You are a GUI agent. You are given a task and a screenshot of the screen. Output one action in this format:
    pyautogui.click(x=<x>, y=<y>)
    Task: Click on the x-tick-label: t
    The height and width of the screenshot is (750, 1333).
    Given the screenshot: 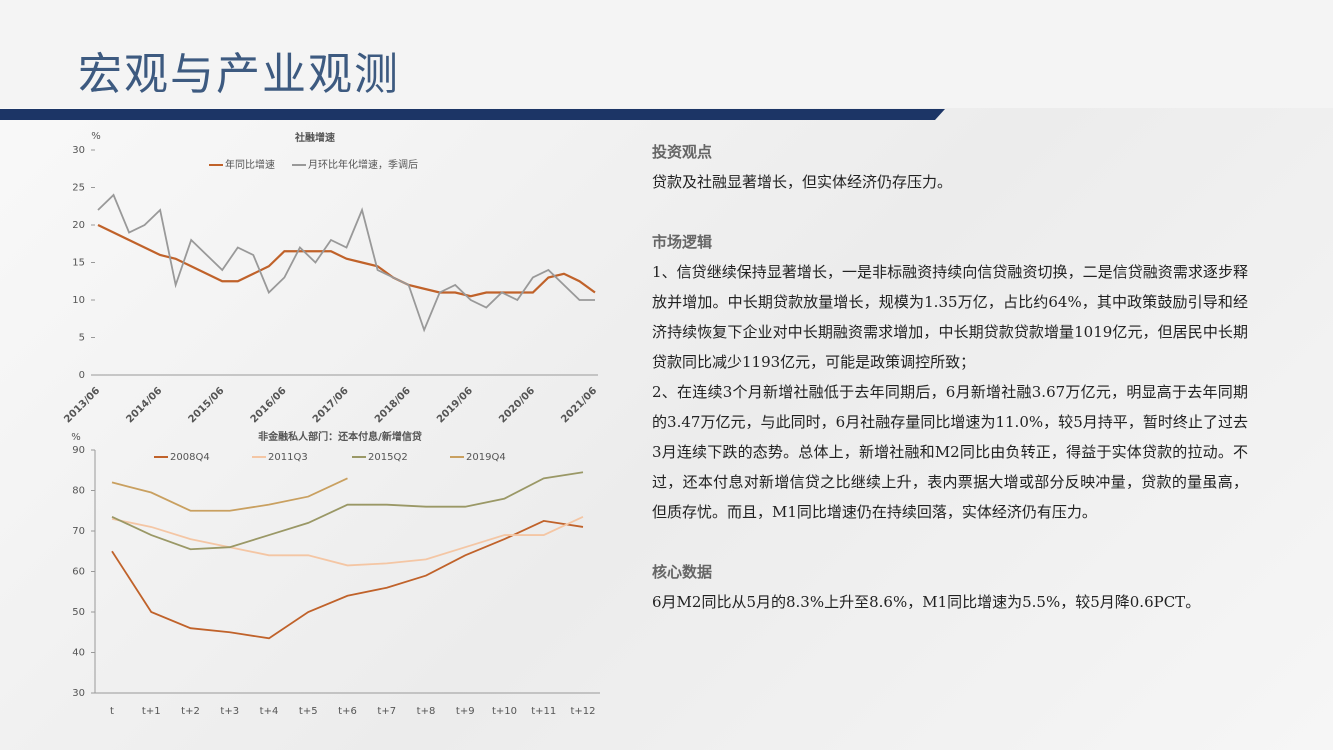 What is the action you would take?
    pyautogui.click(x=112, y=711)
    